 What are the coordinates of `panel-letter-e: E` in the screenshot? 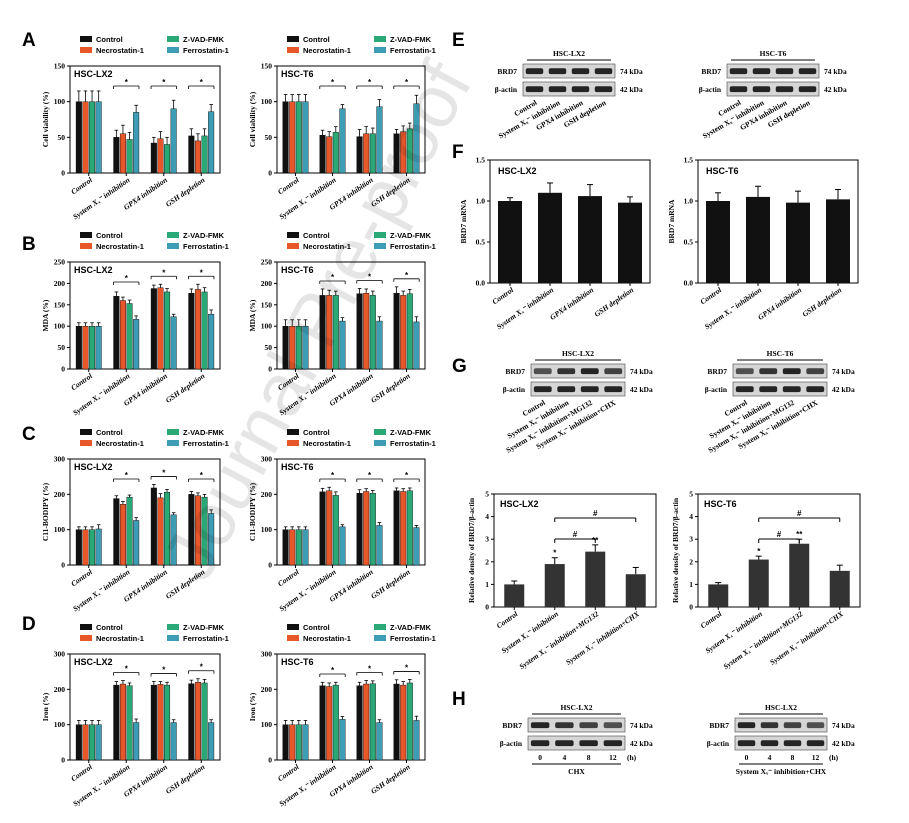 It's located at (458, 40).